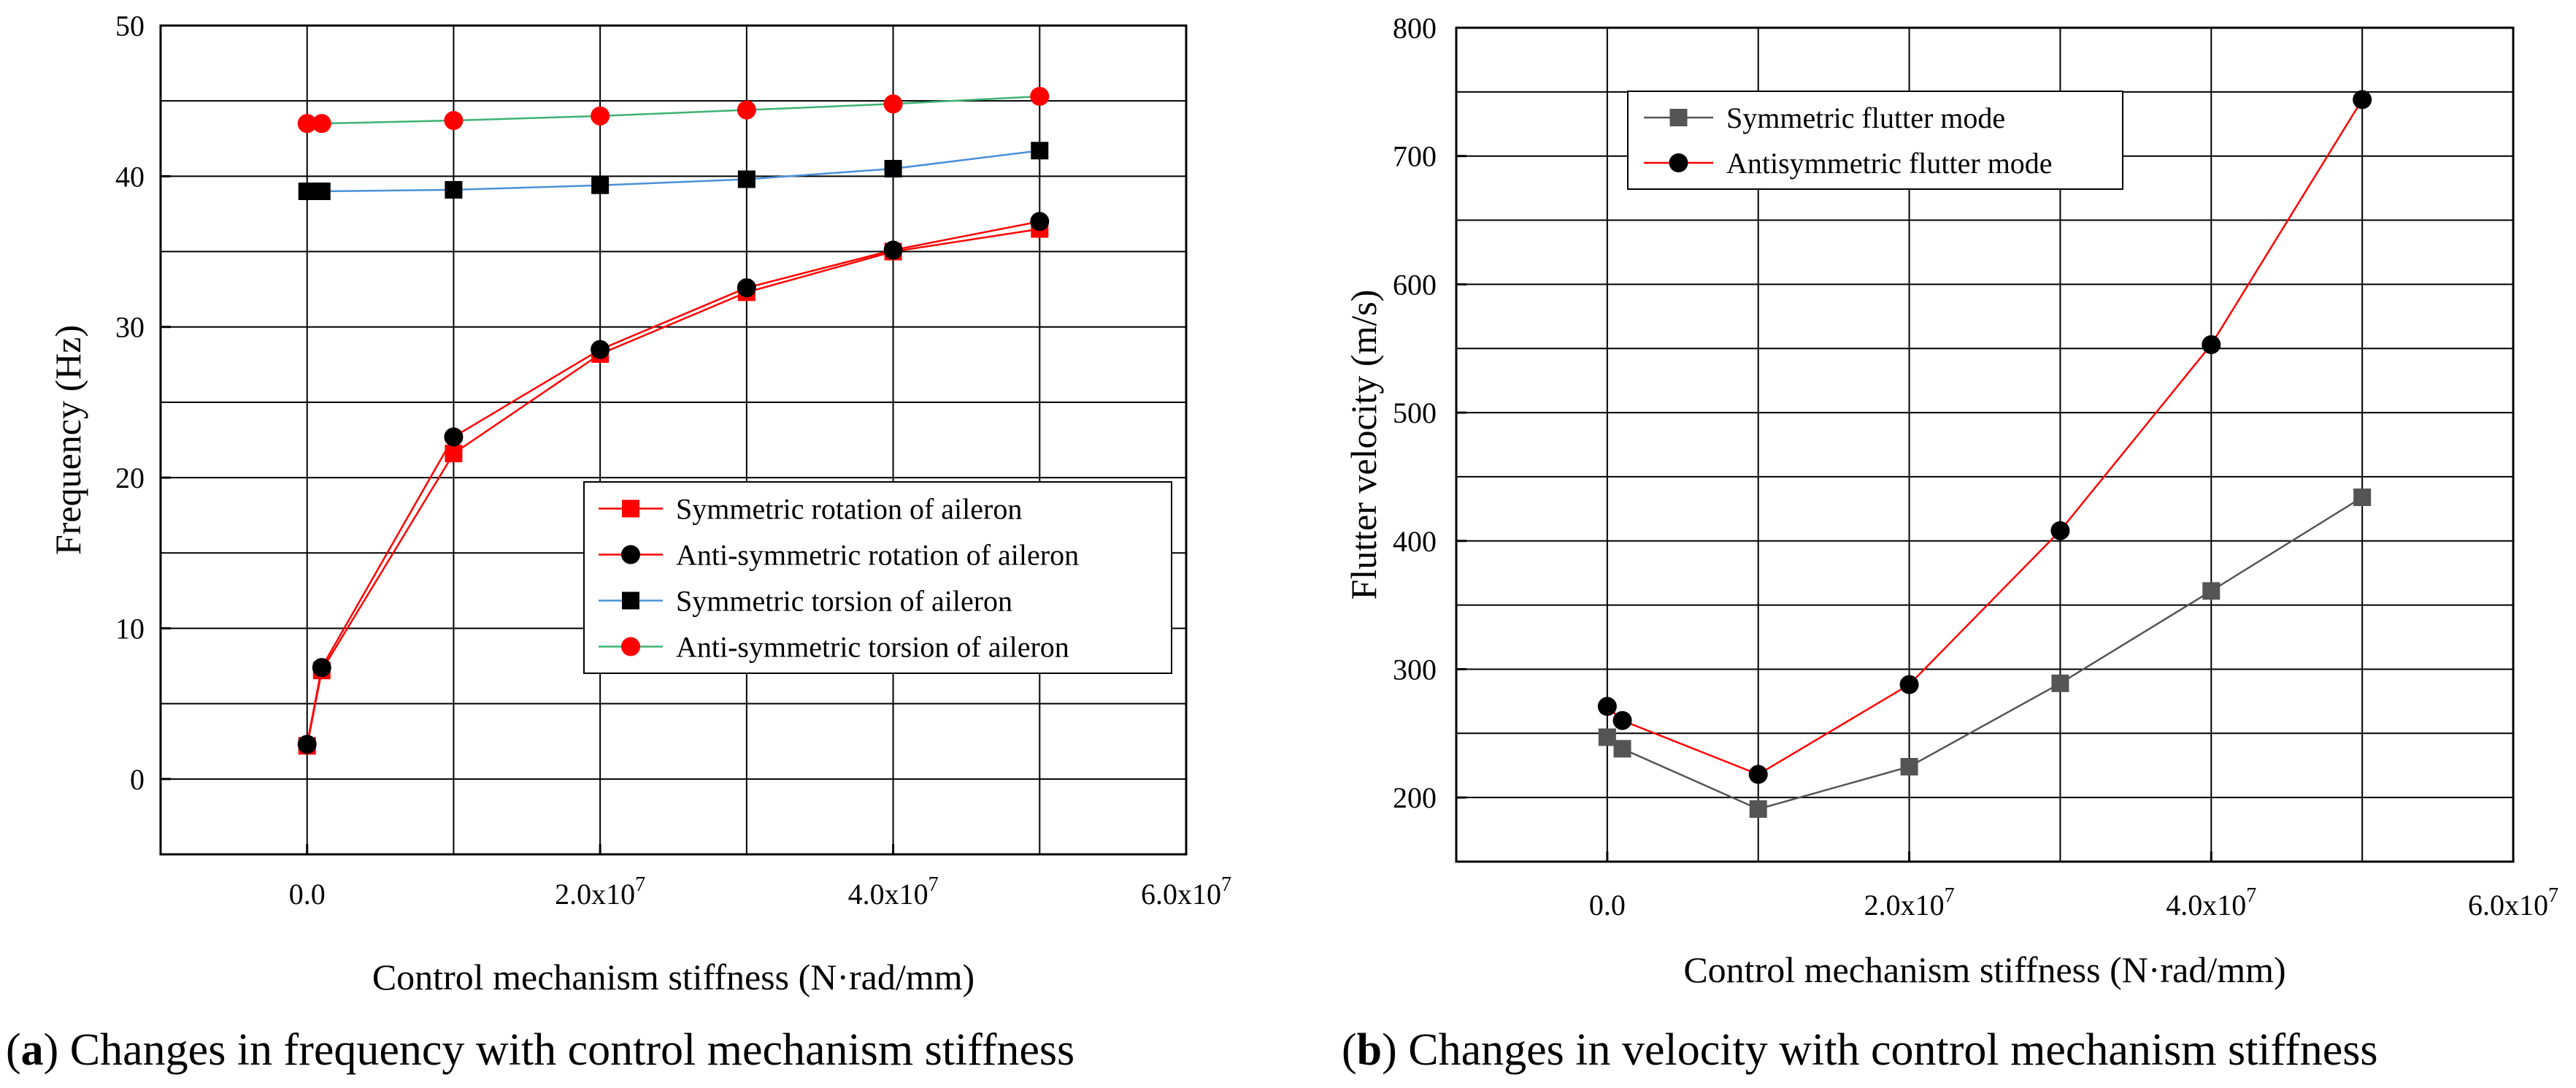 The height and width of the screenshot is (1088, 2576). What do you see at coordinates (872, 647) in the screenshot?
I see `legend-label-4: Anti-symmetric torsion of aileron` at bounding box center [872, 647].